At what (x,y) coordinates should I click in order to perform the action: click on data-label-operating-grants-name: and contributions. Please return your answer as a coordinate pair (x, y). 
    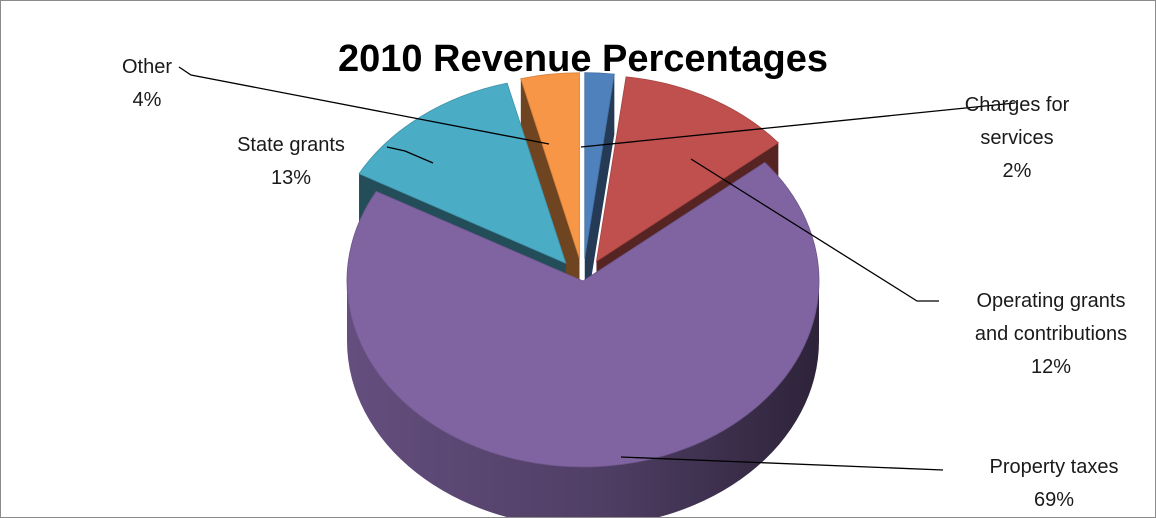
    Looking at the image, I should click on (1051, 334).